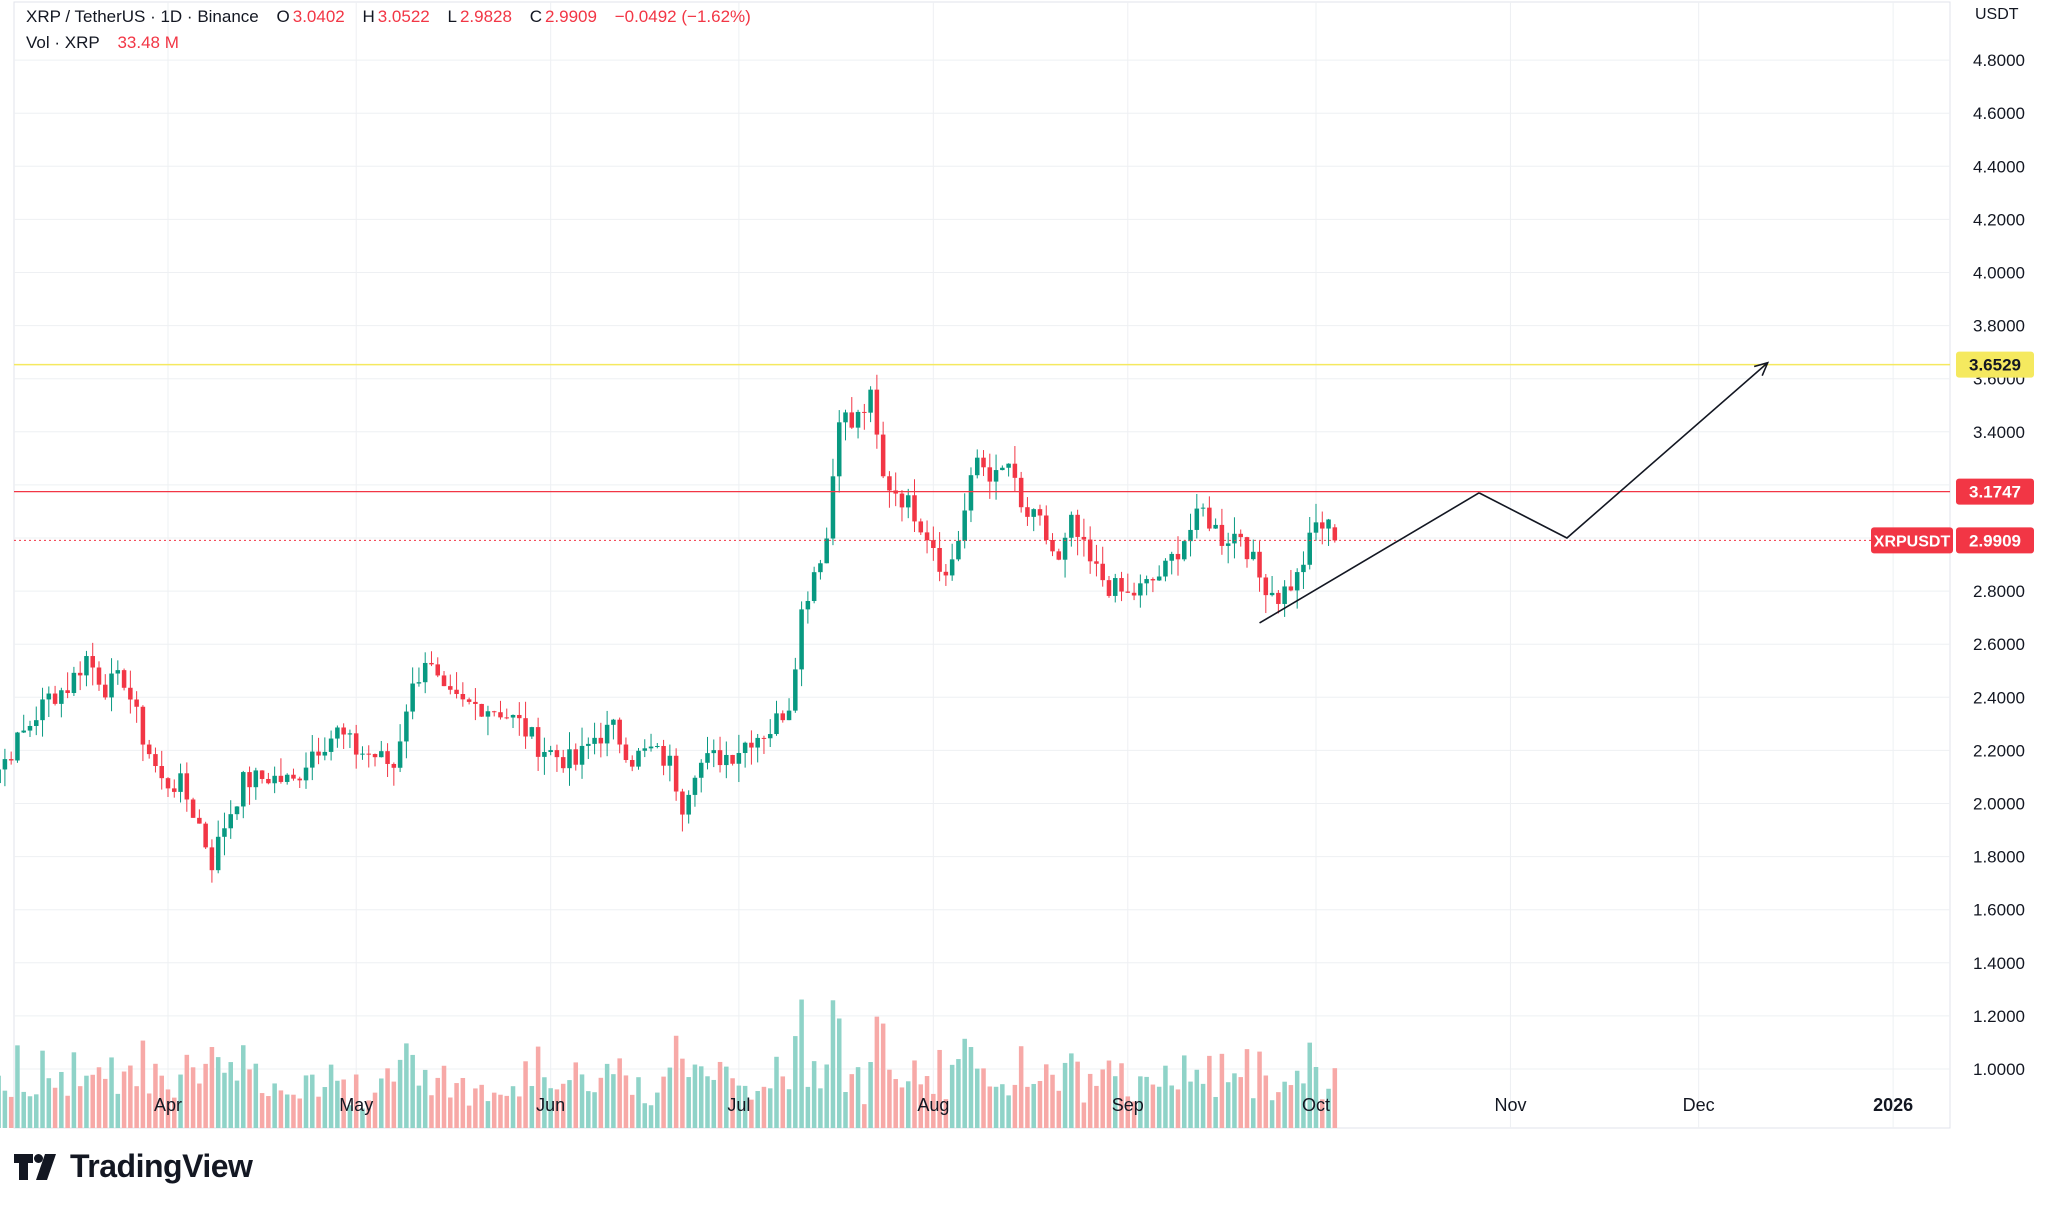  Describe the element at coordinates (1999, 804) in the screenshot. I see `y-tick-label: 2.0000` at that location.